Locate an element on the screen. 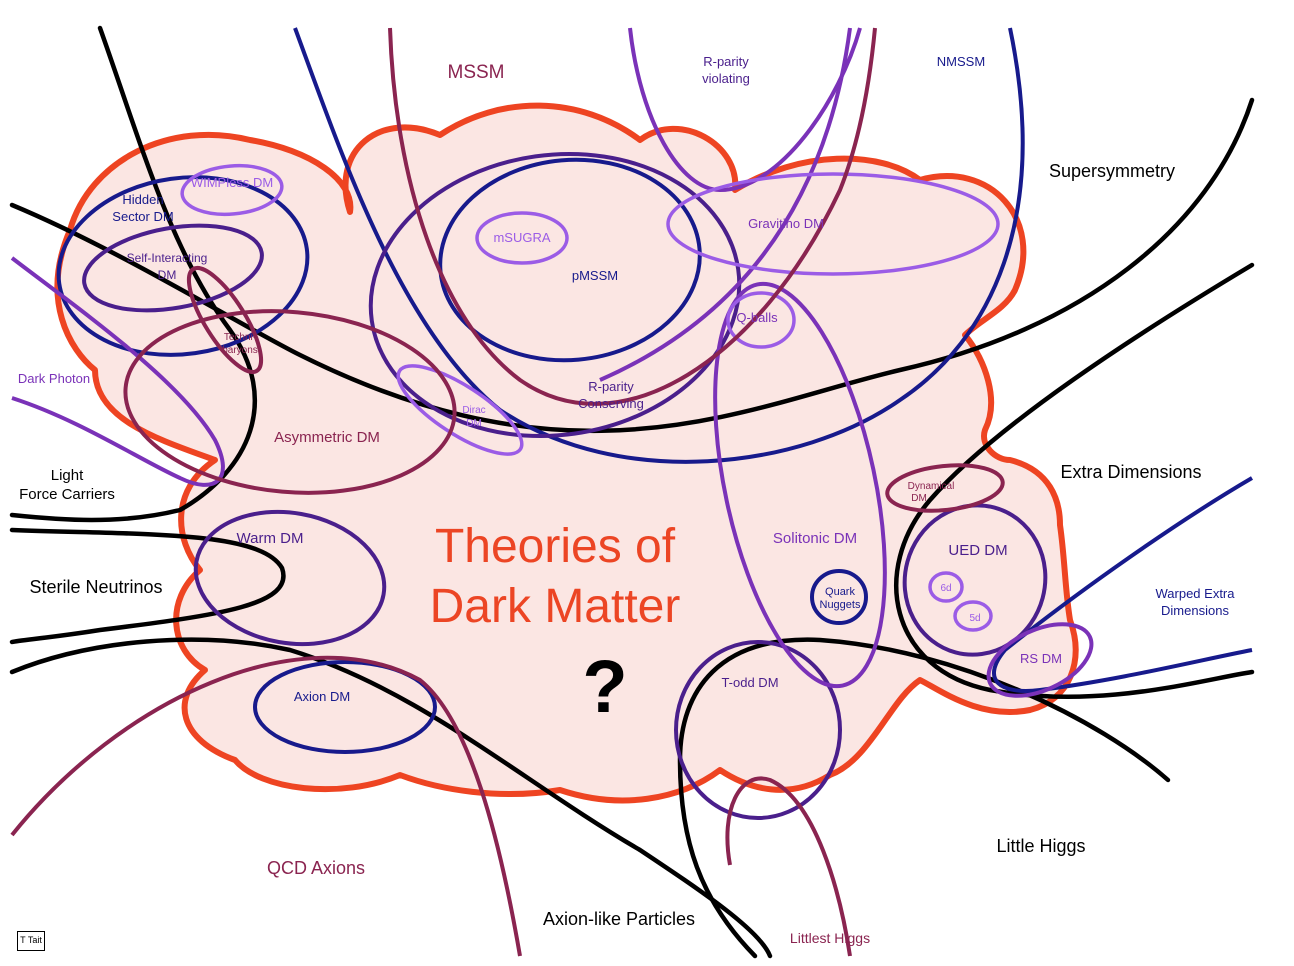  label-dirac-2: DM is located at coordinates (474, 423).